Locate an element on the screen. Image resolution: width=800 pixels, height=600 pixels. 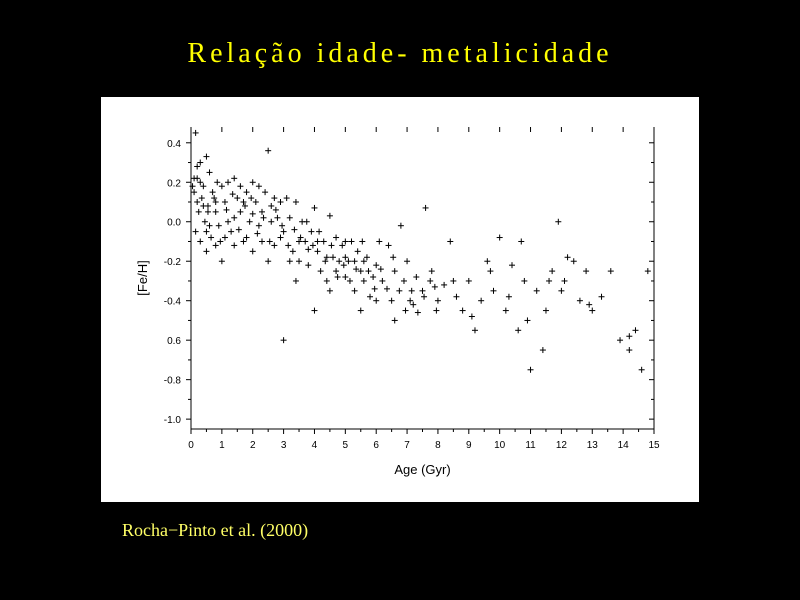
x-tick-label: 15 is located at coordinates (654, 445).